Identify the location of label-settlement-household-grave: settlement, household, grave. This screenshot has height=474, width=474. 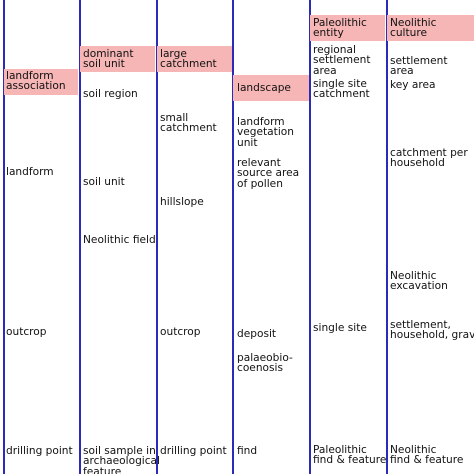
(432, 330).